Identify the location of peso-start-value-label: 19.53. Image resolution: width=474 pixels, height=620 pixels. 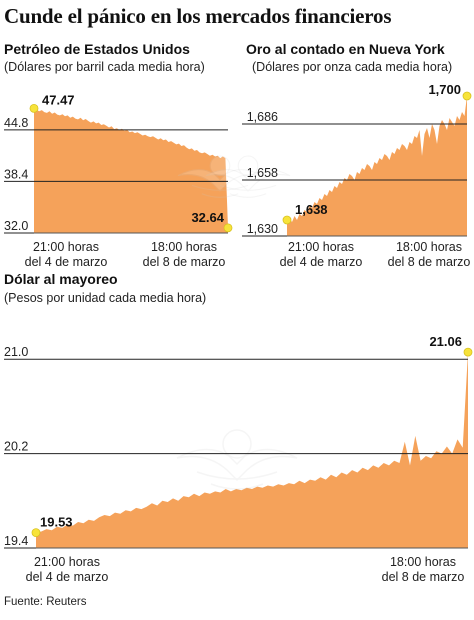
(56, 522).